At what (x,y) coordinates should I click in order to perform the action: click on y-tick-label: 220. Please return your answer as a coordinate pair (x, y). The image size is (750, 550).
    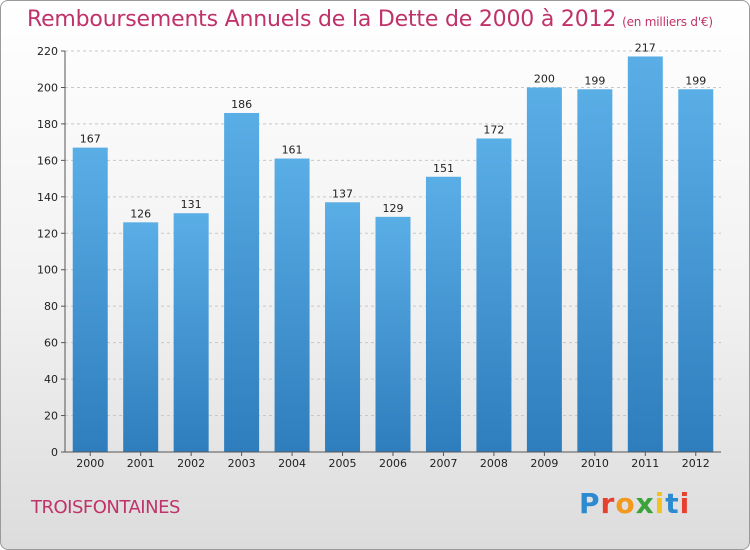
    Looking at the image, I should click on (47, 51).